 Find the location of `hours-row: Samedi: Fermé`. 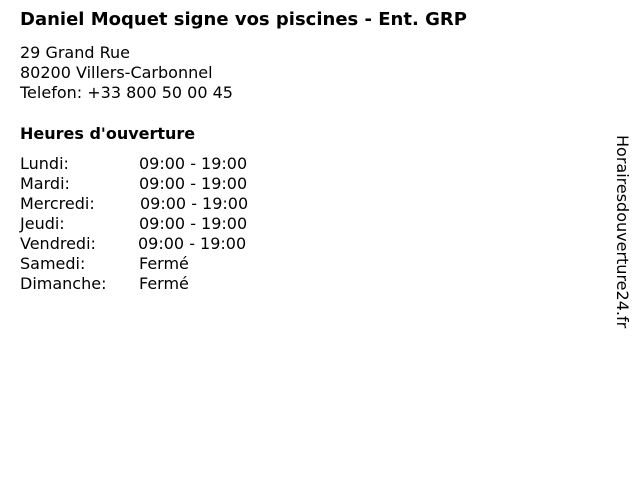

hours-row: Samedi: Fermé is located at coordinates (134, 264).